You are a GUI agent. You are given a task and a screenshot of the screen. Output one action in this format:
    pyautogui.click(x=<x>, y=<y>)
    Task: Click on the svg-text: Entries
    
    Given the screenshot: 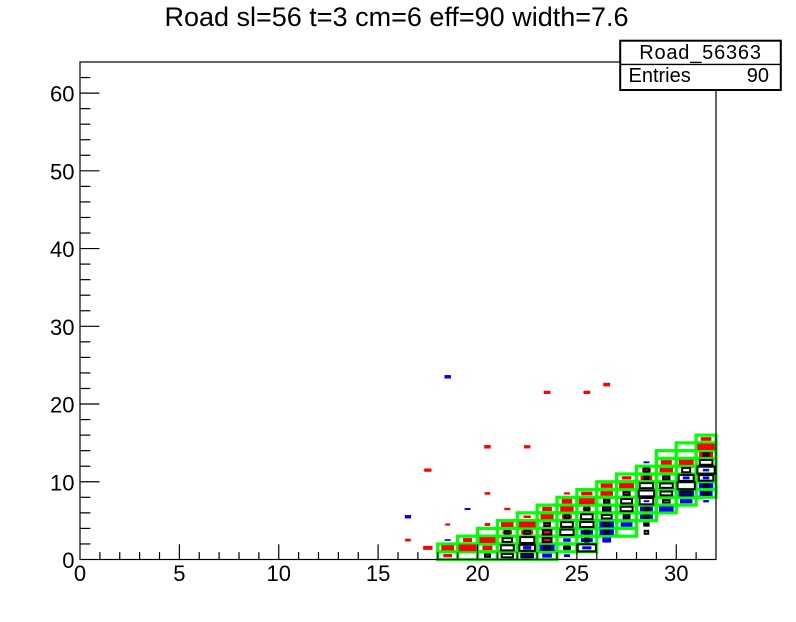 What is the action you would take?
    pyautogui.click(x=660, y=76)
    